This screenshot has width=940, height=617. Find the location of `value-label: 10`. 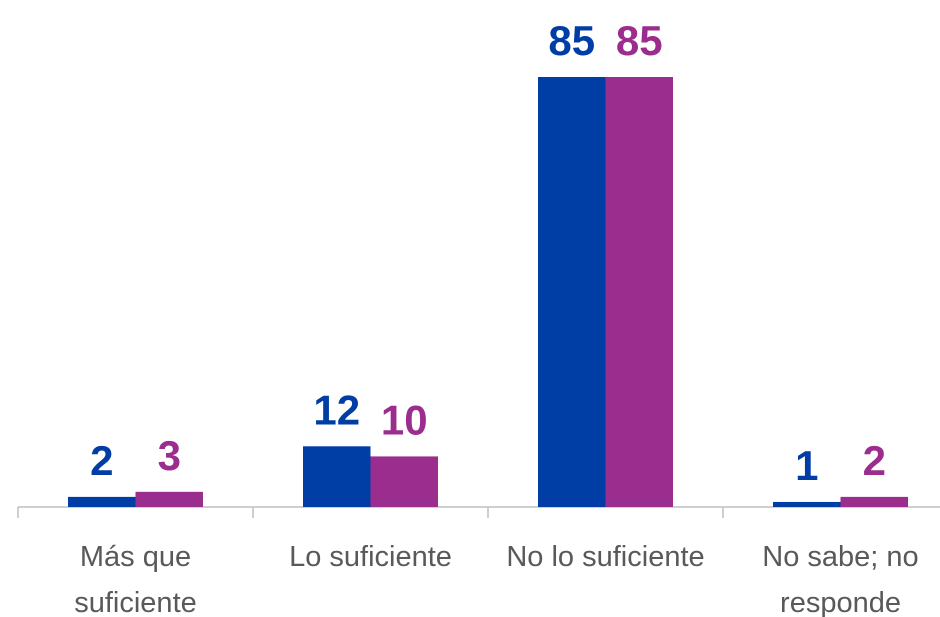

value-label: 10 is located at coordinates (404, 419).